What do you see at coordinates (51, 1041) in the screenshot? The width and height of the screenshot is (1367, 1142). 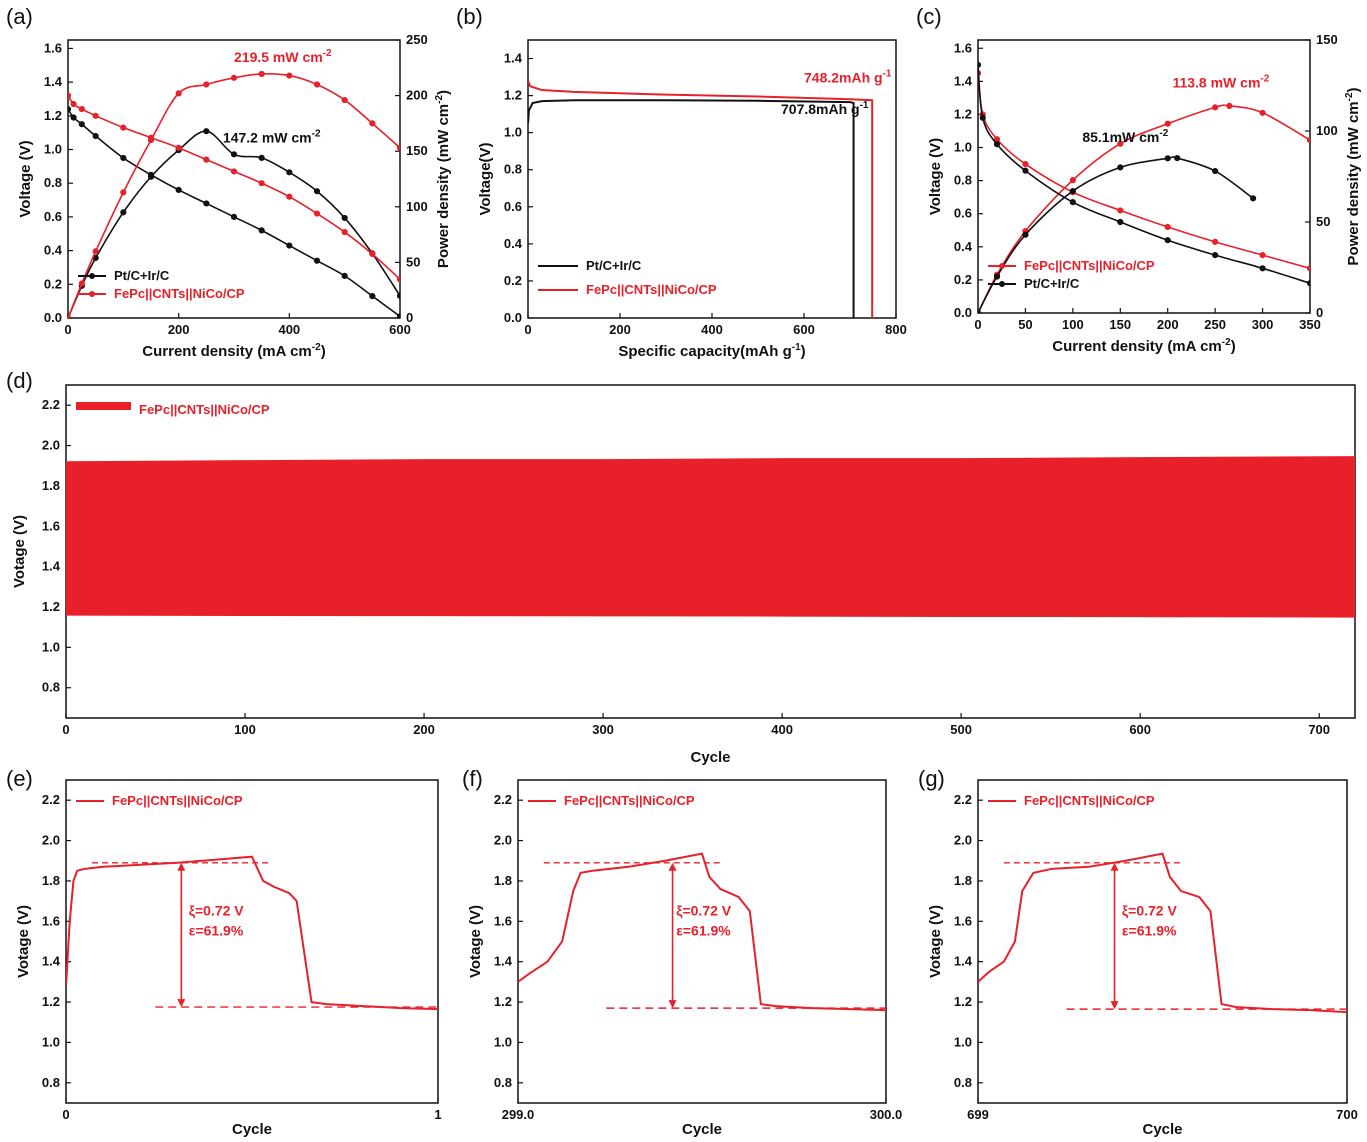 I see `y-tick-label: 1.0` at bounding box center [51, 1041].